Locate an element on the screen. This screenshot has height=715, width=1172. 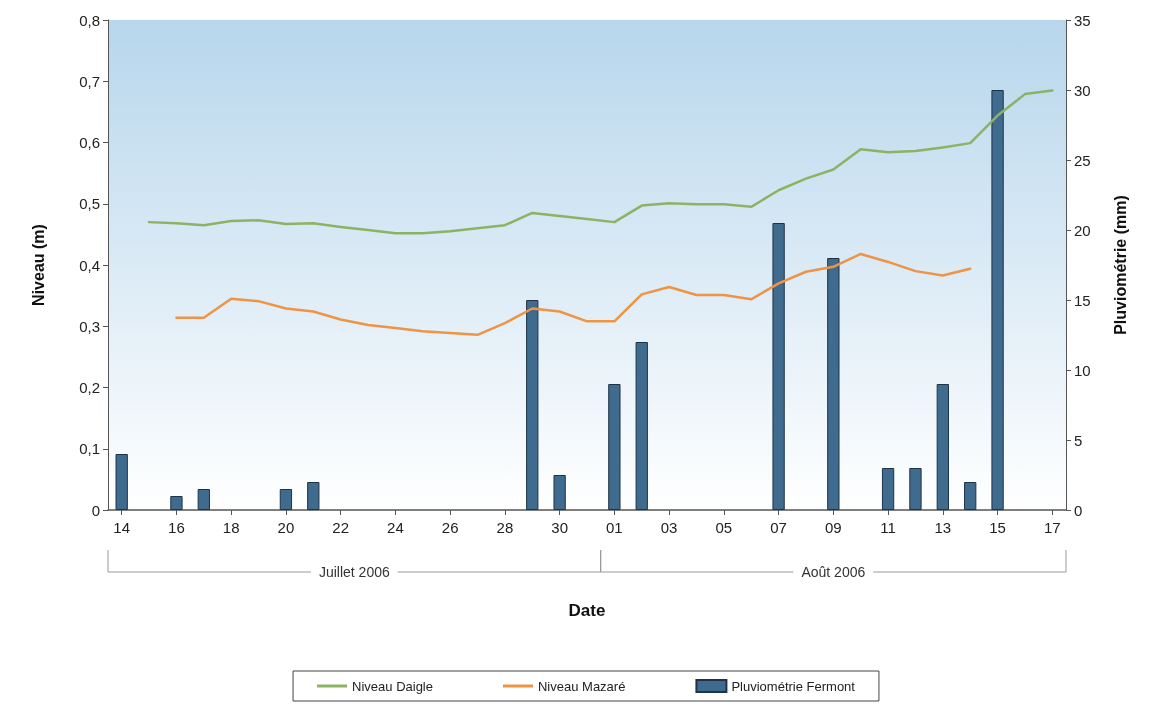
legend-label: Niveau Daigle is located at coordinates (392, 686).